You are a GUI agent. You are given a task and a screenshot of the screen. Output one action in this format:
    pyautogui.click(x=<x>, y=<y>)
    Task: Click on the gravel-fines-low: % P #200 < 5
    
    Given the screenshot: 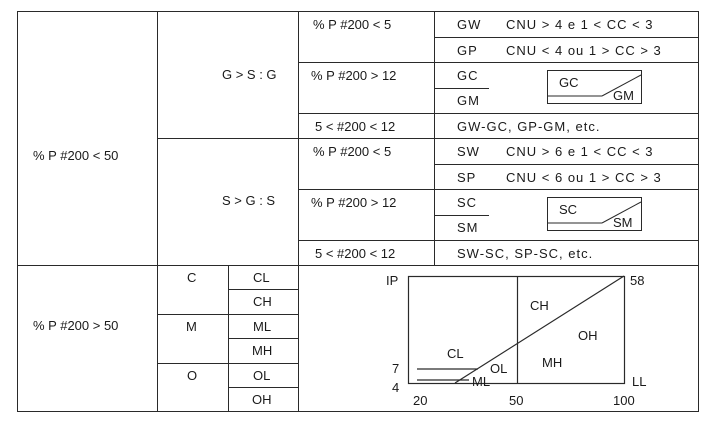 What is the action you would take?
    pyautogui.click(x=352, y=24)
    